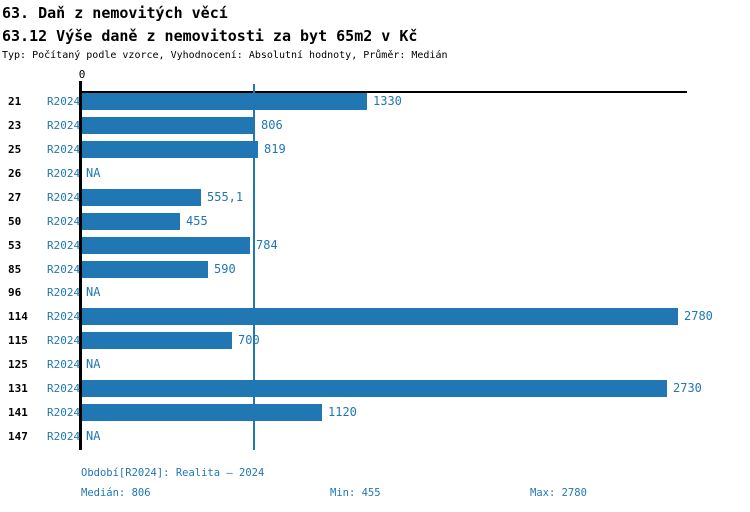 Image resolution: width=750 pixels, height=512 pixels. What do you see at coordinates (375, 125) in the screenshot?
I see `chart-row: 23 R2024 806` at bounding box center [375, 125].